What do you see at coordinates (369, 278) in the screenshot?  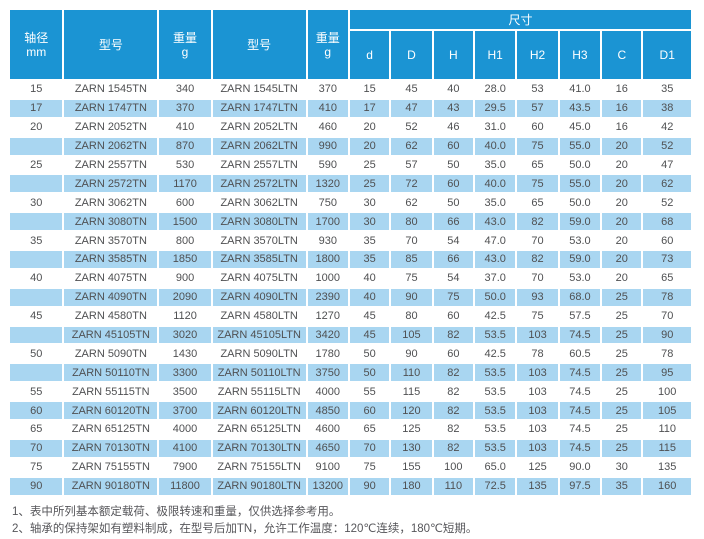 I see `dimension-cell: 40` at bounding box center [369, 278].